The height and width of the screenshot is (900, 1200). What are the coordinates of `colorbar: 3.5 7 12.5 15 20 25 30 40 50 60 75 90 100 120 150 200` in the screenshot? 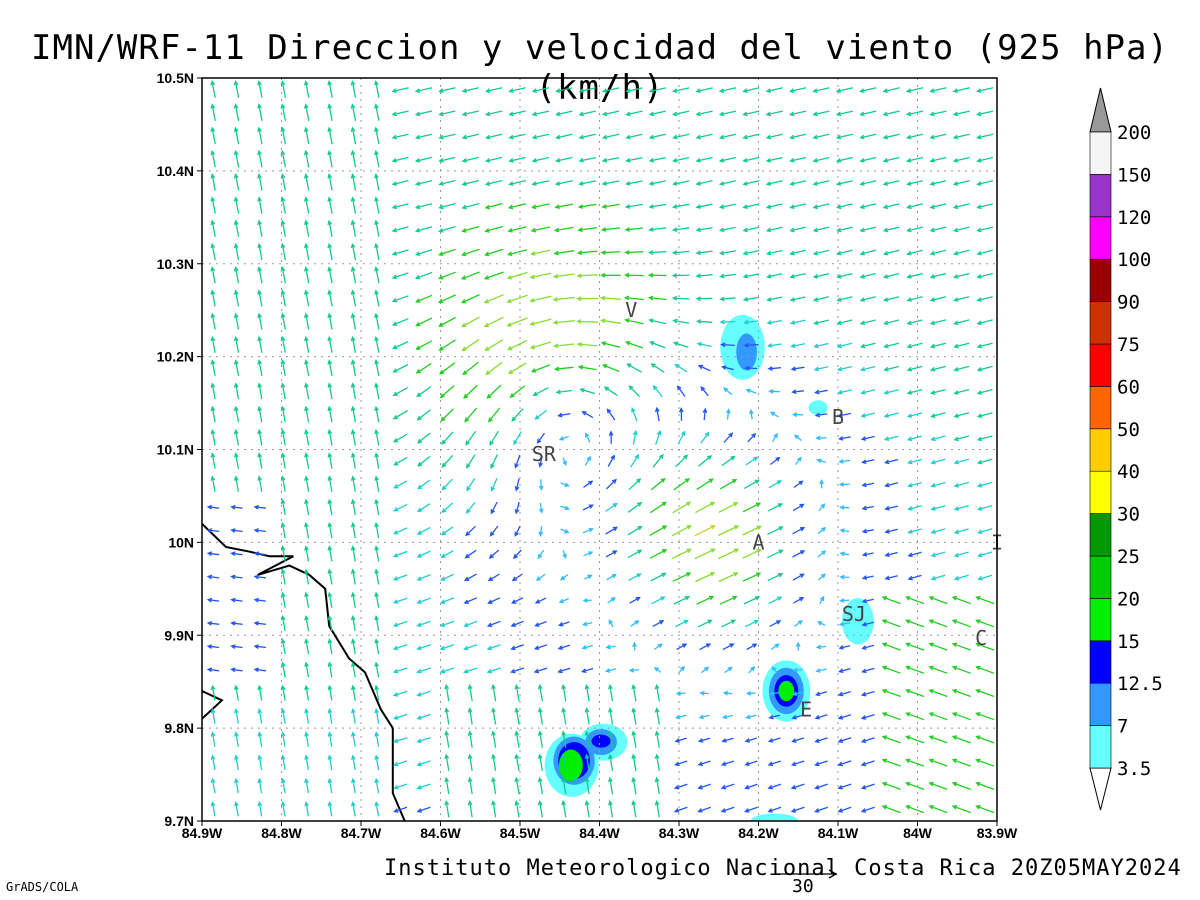 It's located at (1126, 449).